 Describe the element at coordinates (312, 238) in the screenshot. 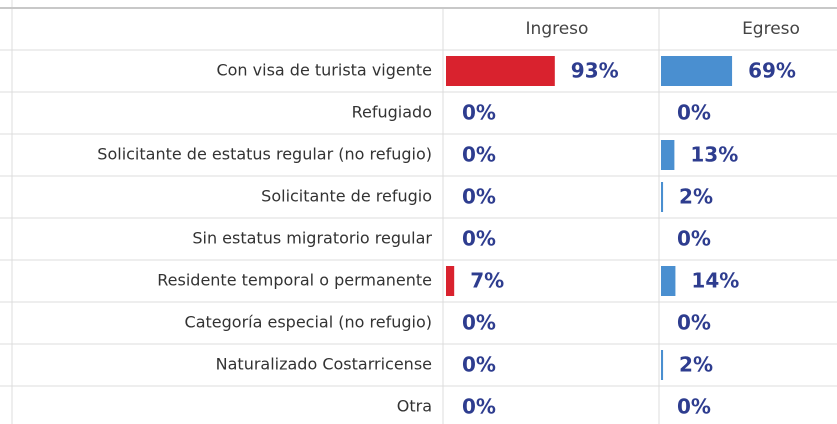

I see `row-label: Sin estatus migratorio regular` at that location.